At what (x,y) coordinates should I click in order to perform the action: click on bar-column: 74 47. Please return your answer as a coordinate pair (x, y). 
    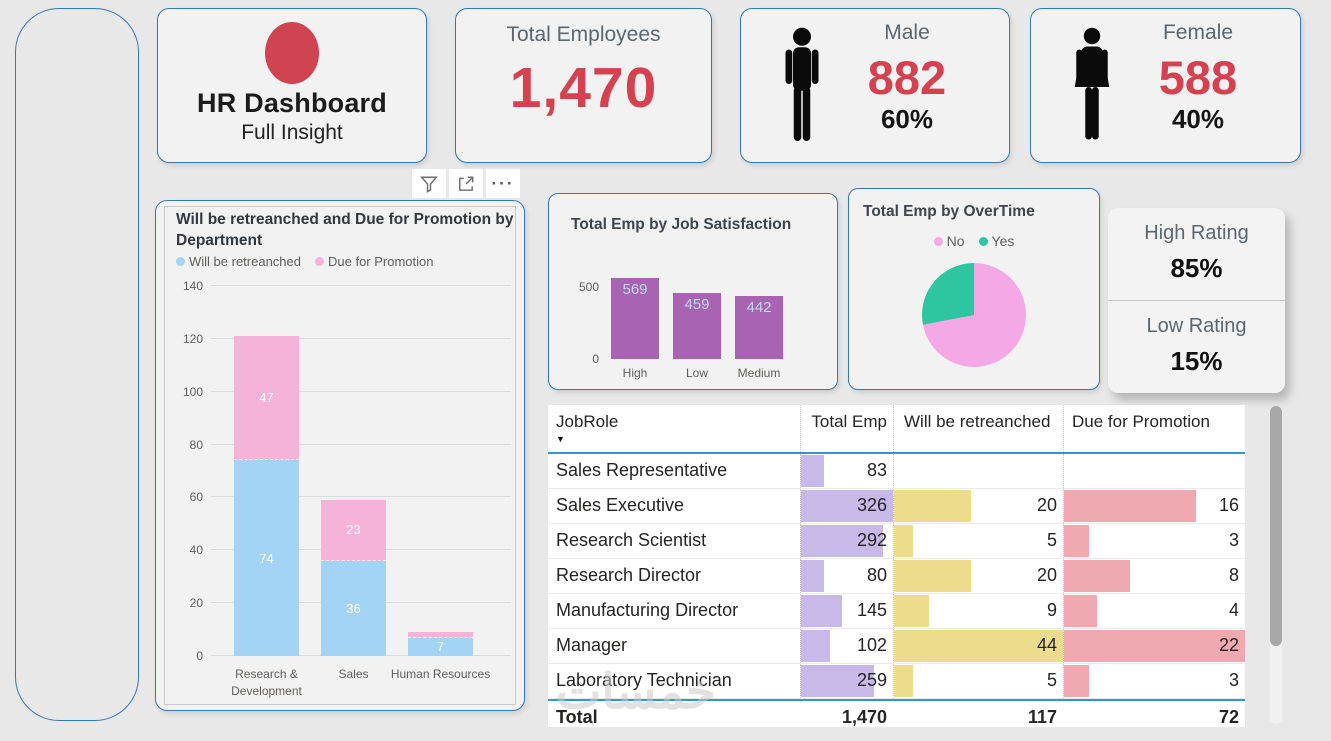
    Looking at the image, I should click on (266, 496).